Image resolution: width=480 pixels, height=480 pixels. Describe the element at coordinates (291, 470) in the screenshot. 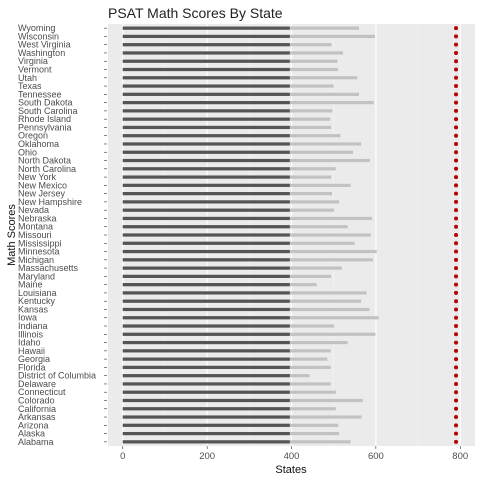

I see `x-axis-title: States` at that location.